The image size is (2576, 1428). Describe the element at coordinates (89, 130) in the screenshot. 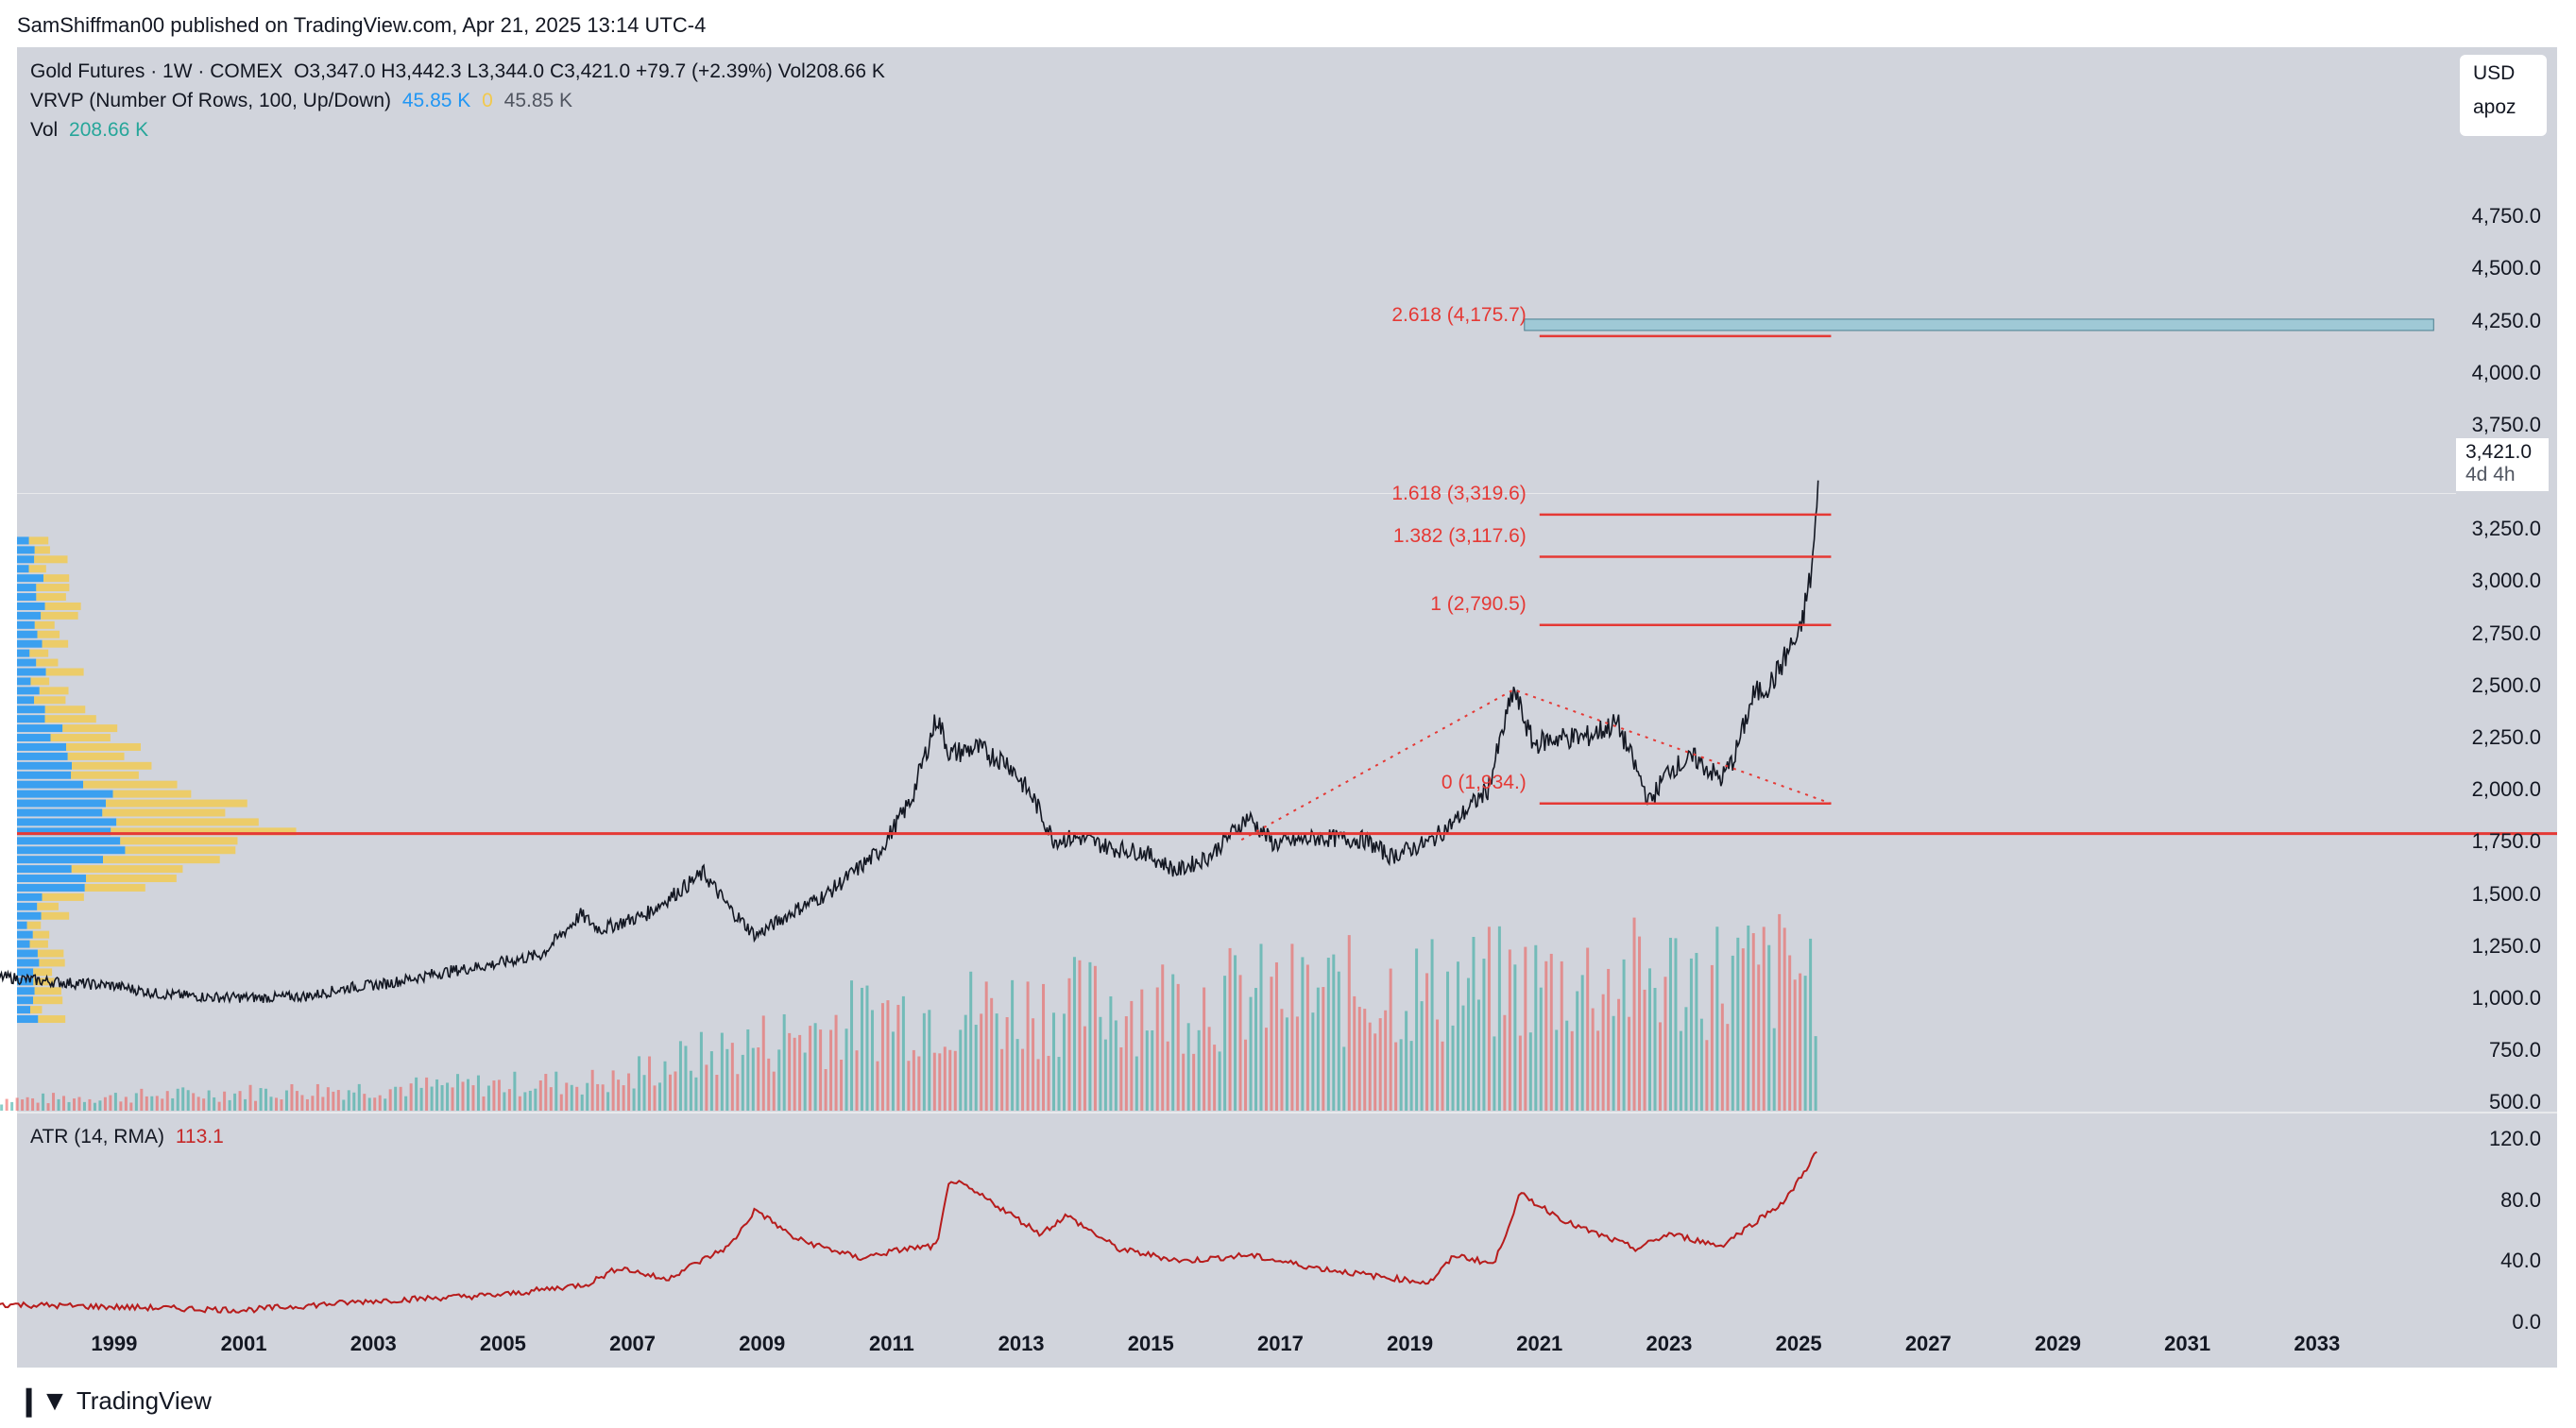

I see `legend-vol-row: Vol 208.66 K` at that location.